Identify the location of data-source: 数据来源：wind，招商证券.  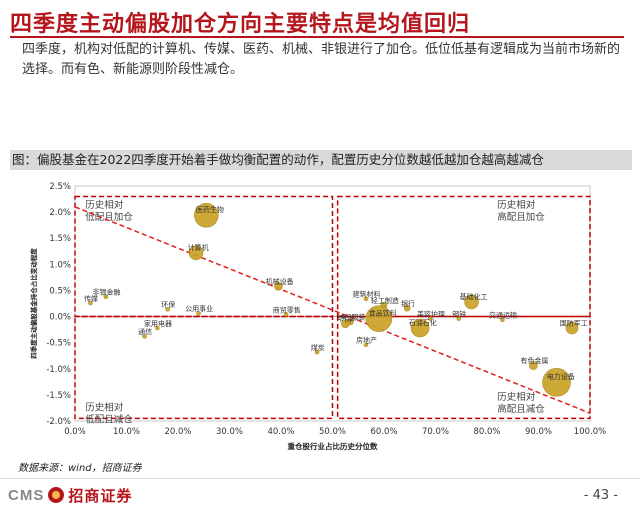
(80, 468).